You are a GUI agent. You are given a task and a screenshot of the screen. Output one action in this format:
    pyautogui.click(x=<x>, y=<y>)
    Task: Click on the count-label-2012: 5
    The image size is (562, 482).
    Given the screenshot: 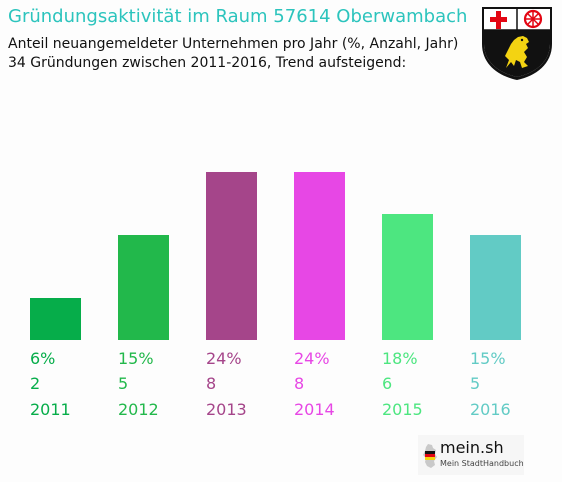 What is the action you would take?
    pyautogui.click(x=123, y=383)
    